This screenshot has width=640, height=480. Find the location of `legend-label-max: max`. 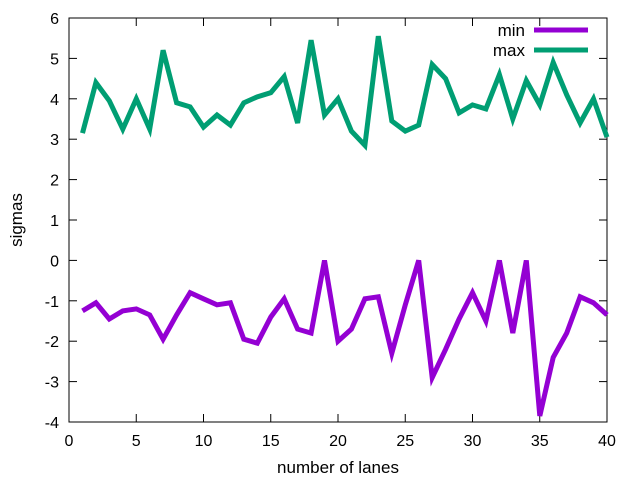

legend-label-max: max is located at coordinates (509, 50).